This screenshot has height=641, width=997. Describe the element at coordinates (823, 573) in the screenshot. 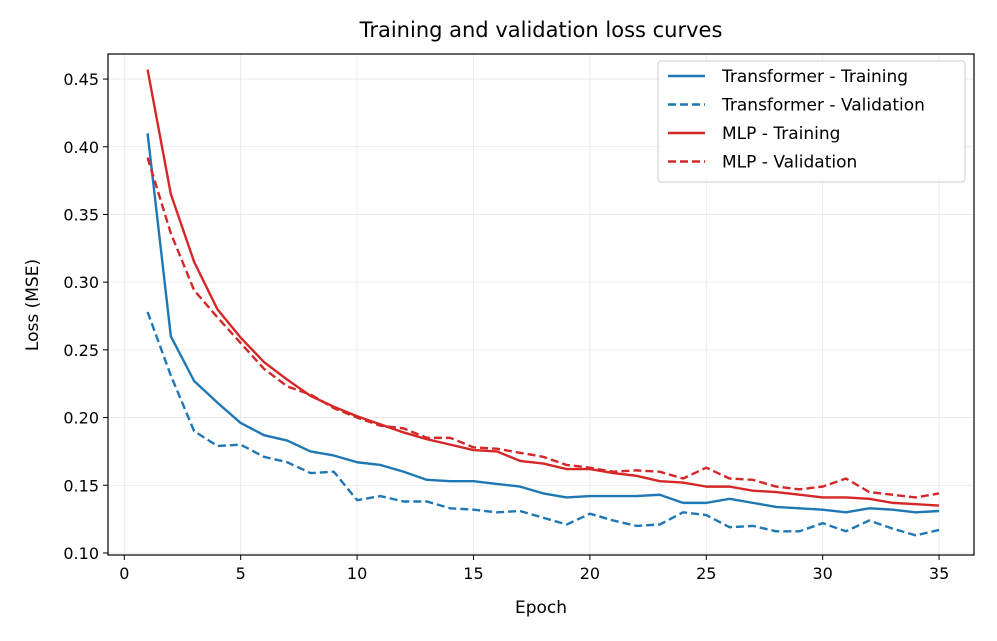

I see `x-tick-label: 30` at that location.